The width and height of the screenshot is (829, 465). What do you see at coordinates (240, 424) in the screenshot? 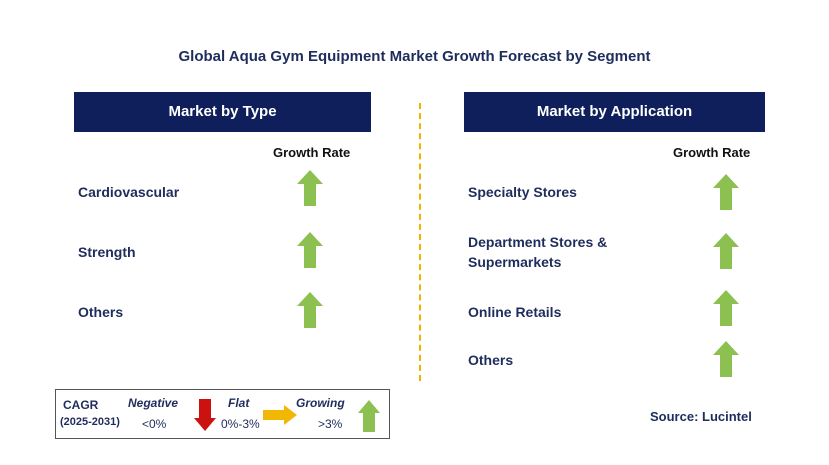
I see `legend-flat-range: 0%-3%` at bounding box center [240, 424].